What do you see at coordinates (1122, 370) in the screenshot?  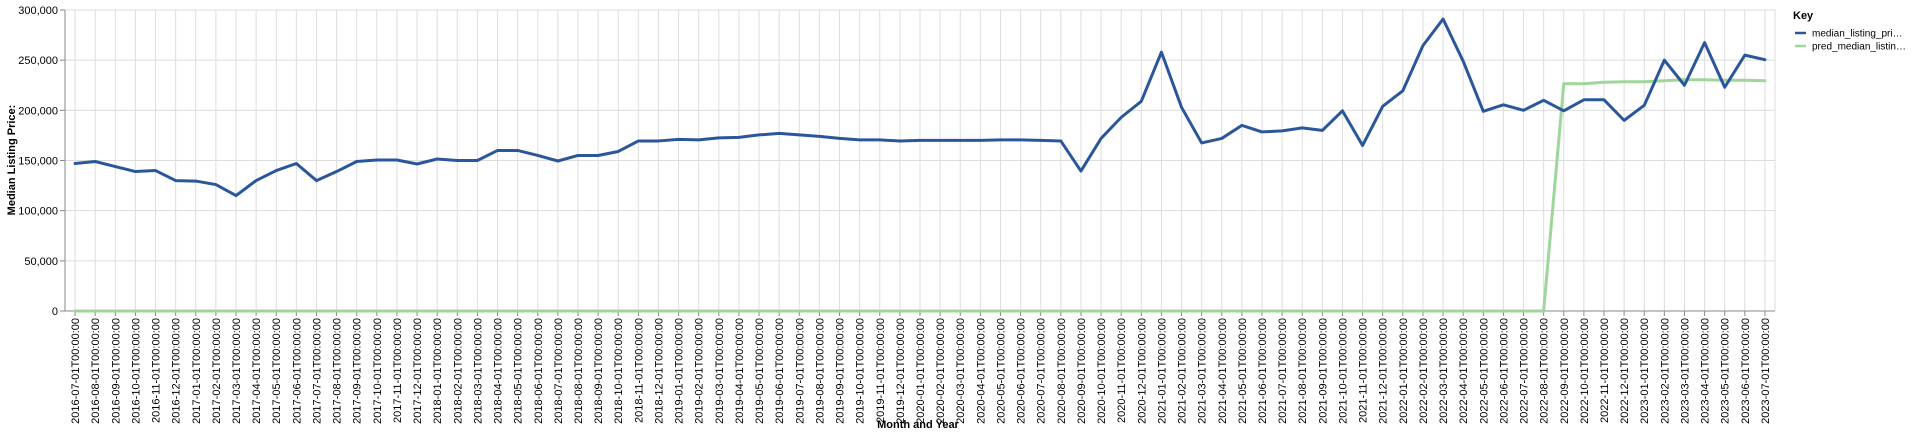 I see `x-tick-label: 2020-11-01T00:00:00` at bounding box center [1122, 370].